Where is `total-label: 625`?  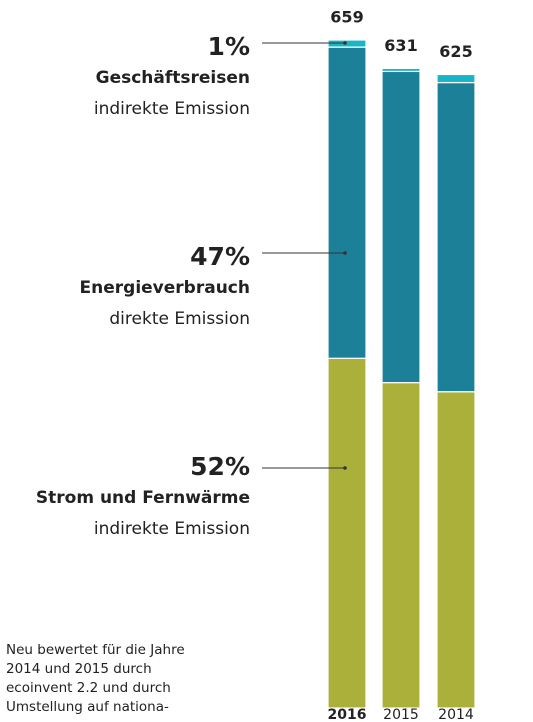
total-label: 625 is located at coordinates (455, 51).